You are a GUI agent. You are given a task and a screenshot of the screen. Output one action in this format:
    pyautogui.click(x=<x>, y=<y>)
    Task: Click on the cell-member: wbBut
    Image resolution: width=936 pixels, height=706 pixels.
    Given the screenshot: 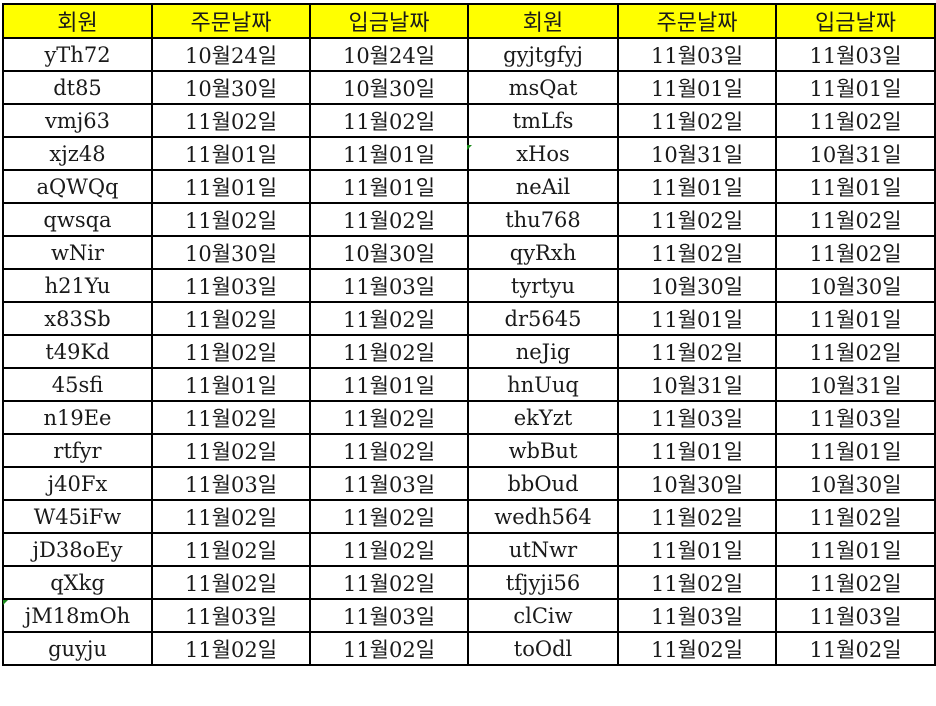 What is the action you would take?
    pyautogui.click(x=543, y=450)
    